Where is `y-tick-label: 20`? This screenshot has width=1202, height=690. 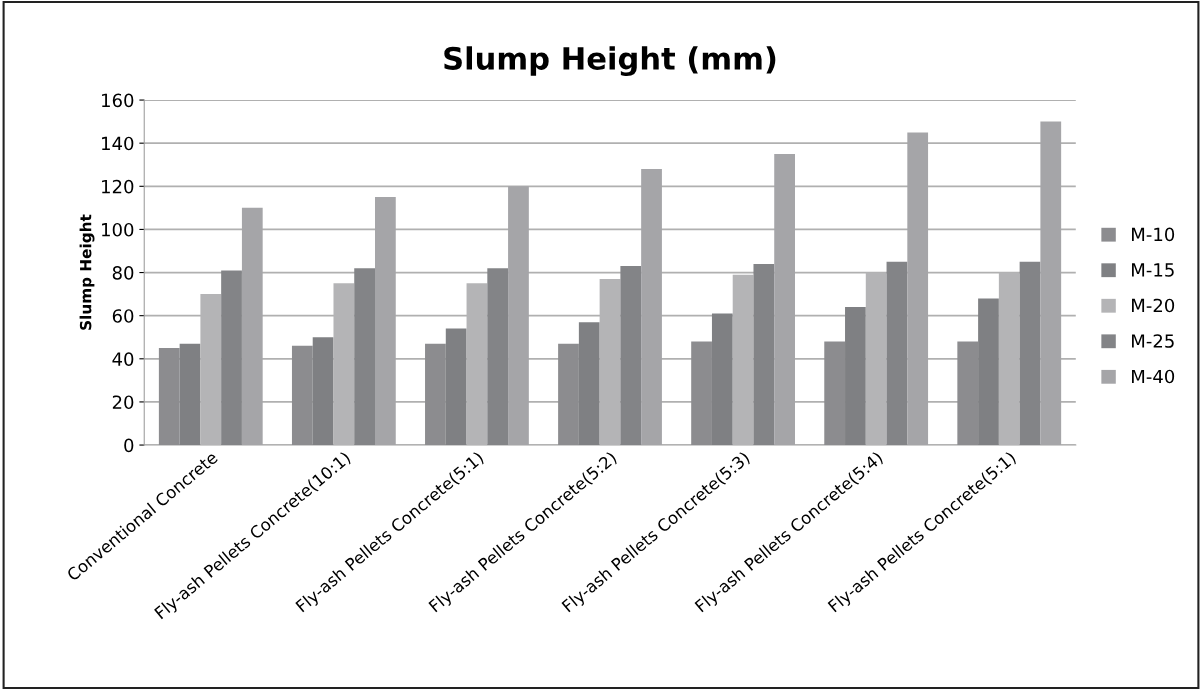
y-tick-label: 20 is located at coordinates (123, 402).